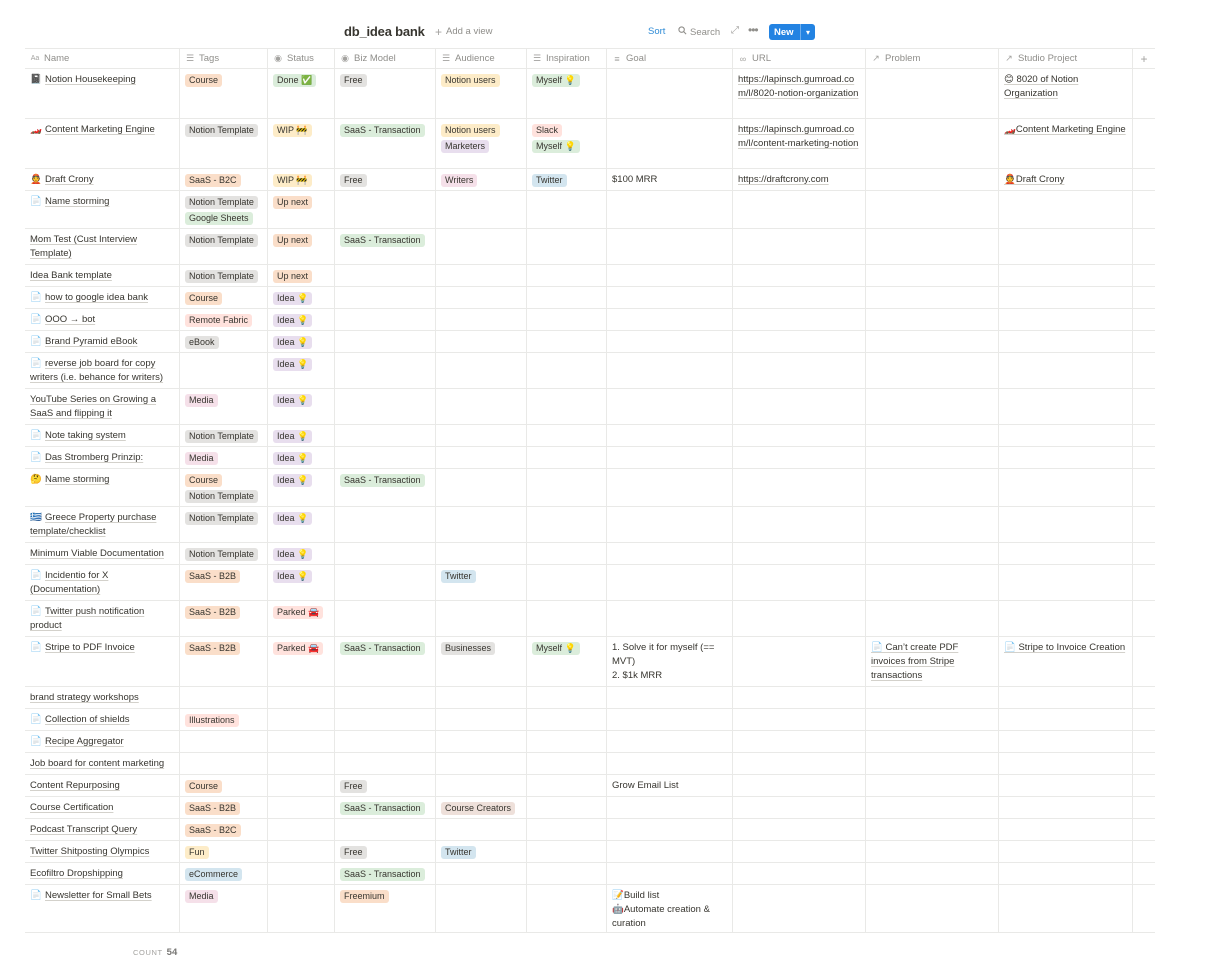  Describe the element at coordinates (224, 209) in the screenshot. I see `tags-cell: Notion Template Google Sheets` at that location.